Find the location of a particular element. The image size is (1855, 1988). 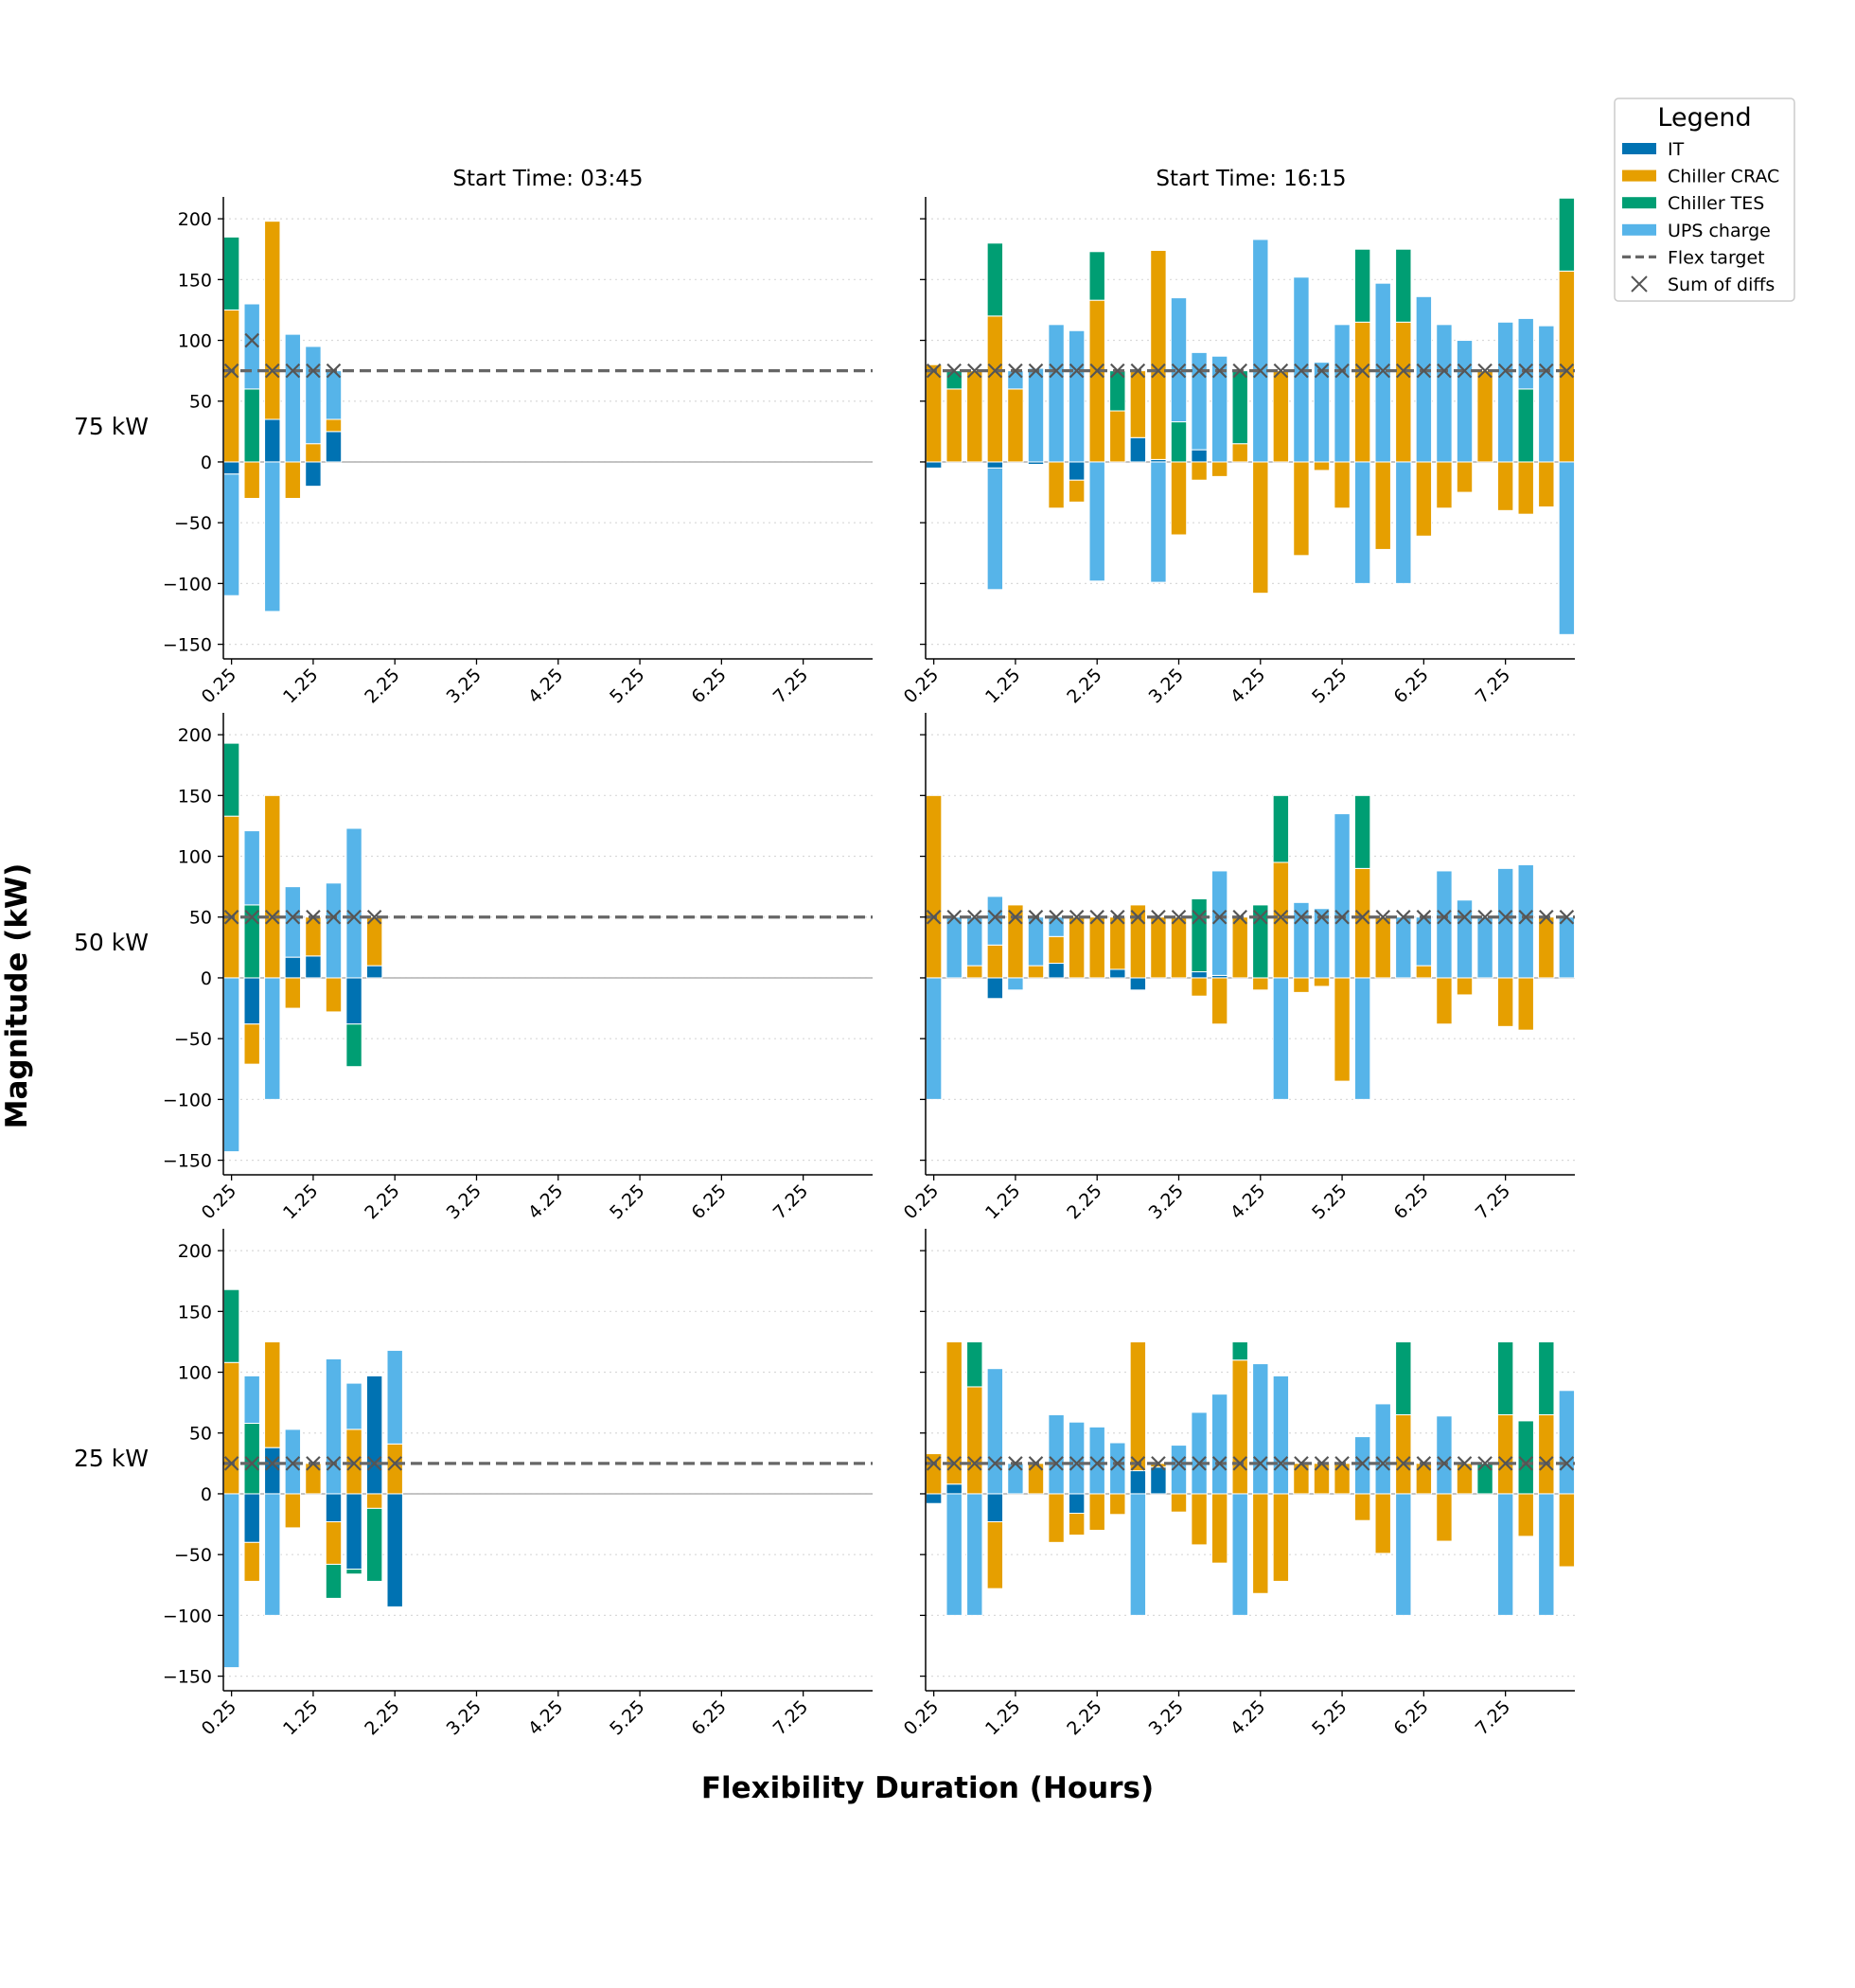

panel-r1-c1: 0.25 1.25 2.25 3.25 4.25 5.25 6.25 7.25 is located at coordinates (1238, 968).